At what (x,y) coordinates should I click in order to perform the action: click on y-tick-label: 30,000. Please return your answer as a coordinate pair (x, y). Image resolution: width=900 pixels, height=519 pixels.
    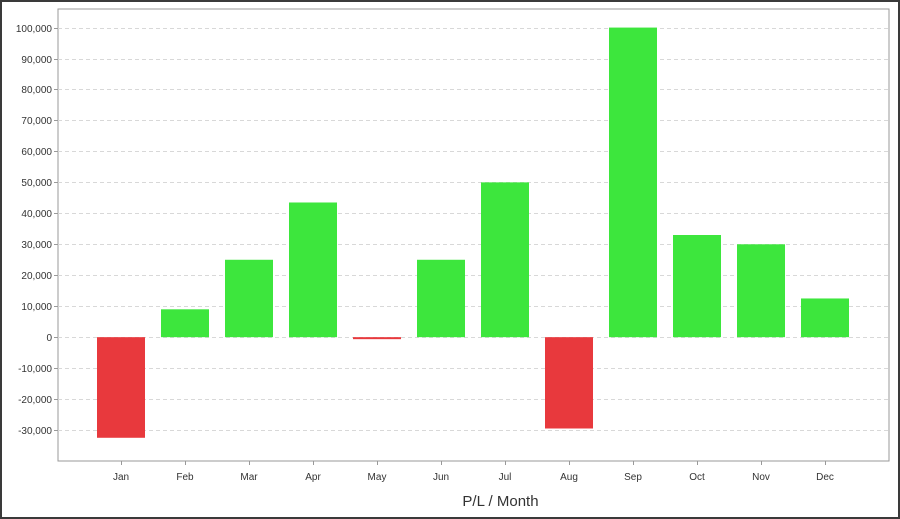
    Looking at the image, I should click on (36, 245).